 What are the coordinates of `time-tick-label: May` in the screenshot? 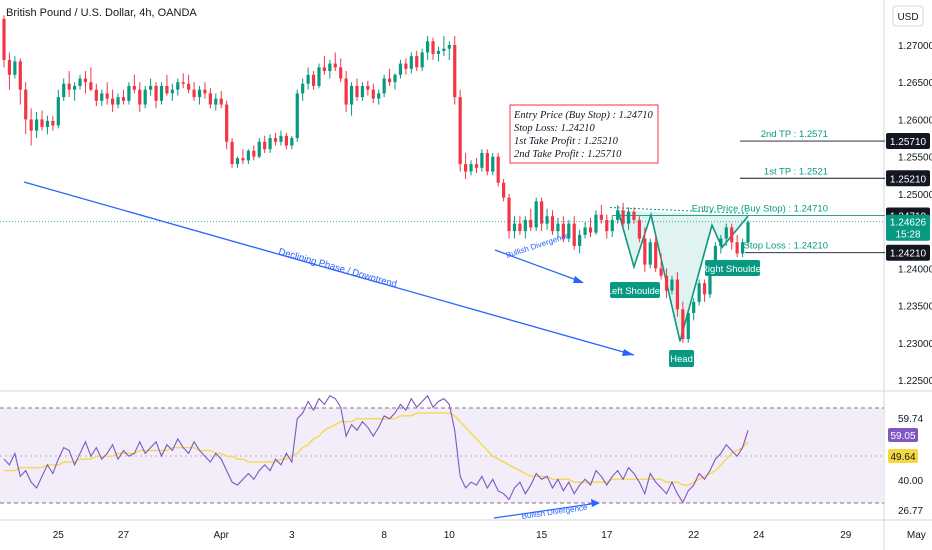 It's located at (916, 535).